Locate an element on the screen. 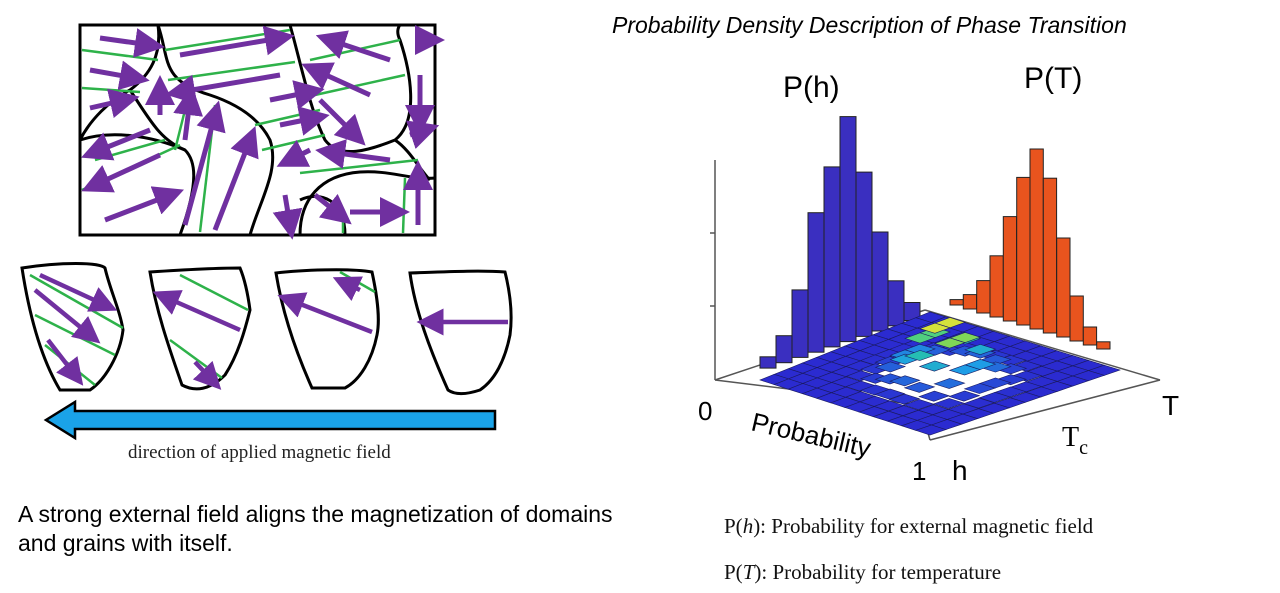 Image resolution: width=1280 pixels, height=593 pixels. field-direction-label: direction of applied magnetic field is located at coordinates (259, 452).